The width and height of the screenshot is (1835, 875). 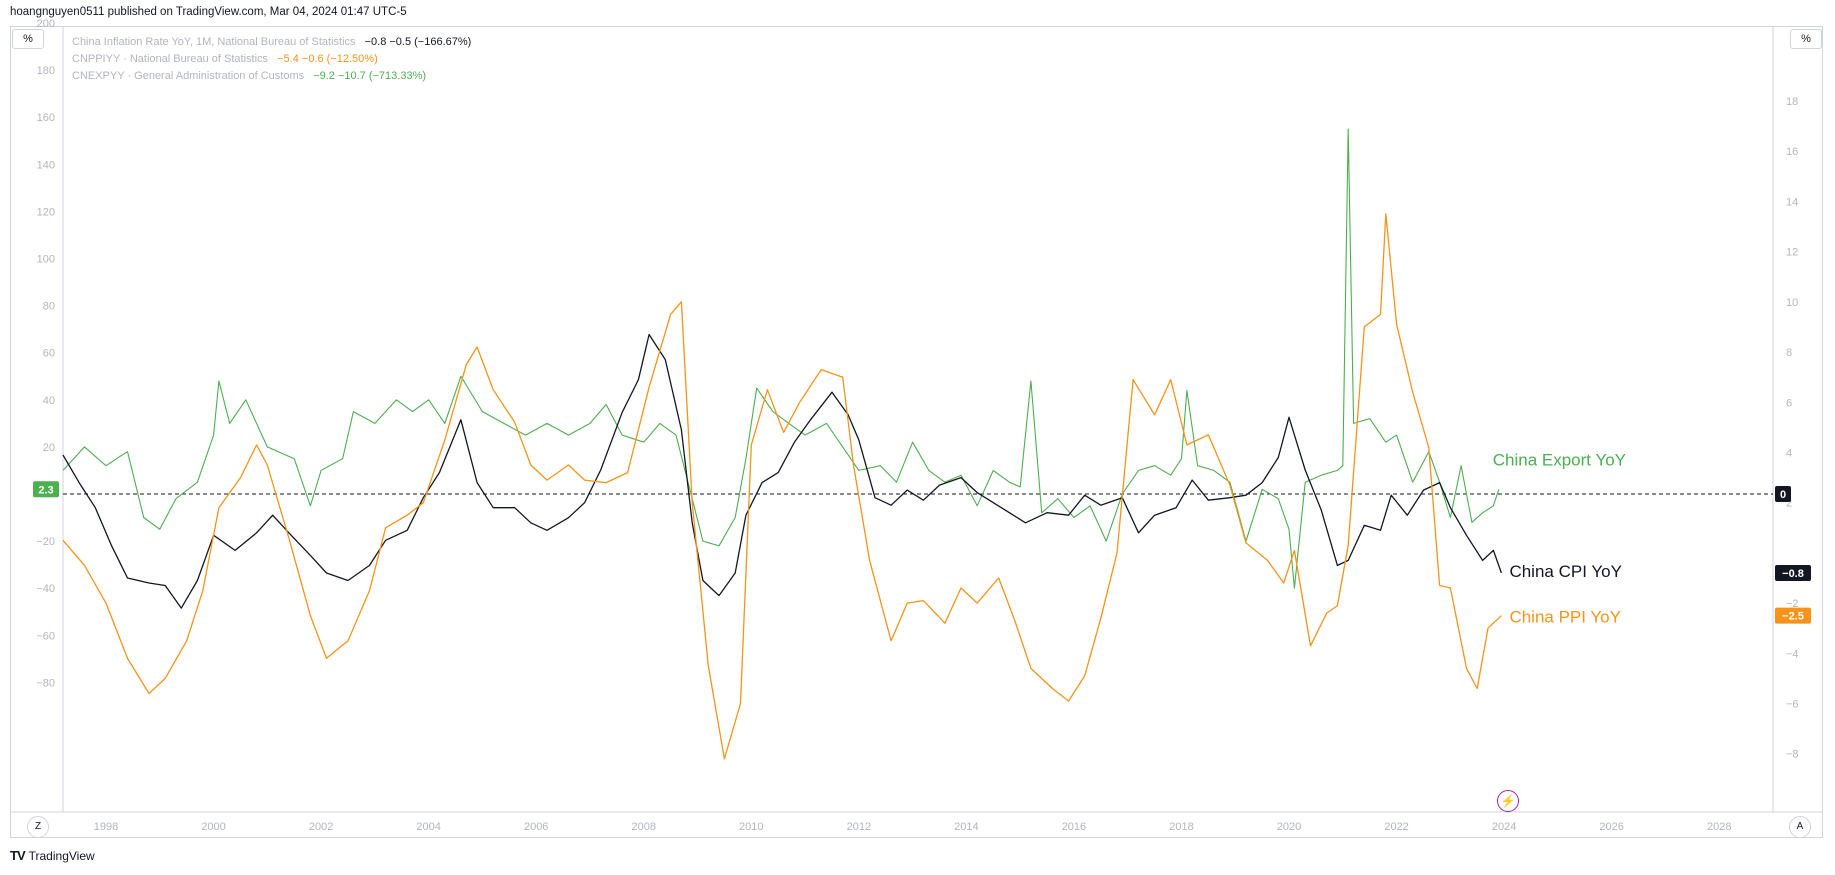 I want to click on lightning-icon: ⚡, so click(x=1508, y=801).